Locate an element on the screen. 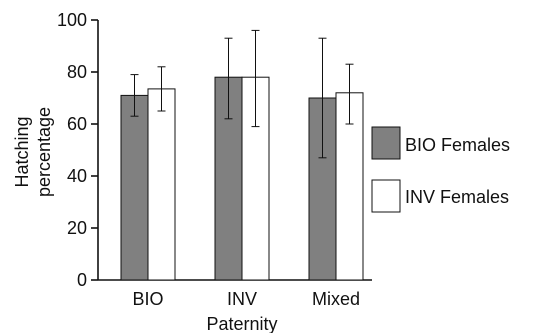  y-tick-label: 60 is located at coordinates (77, 124).